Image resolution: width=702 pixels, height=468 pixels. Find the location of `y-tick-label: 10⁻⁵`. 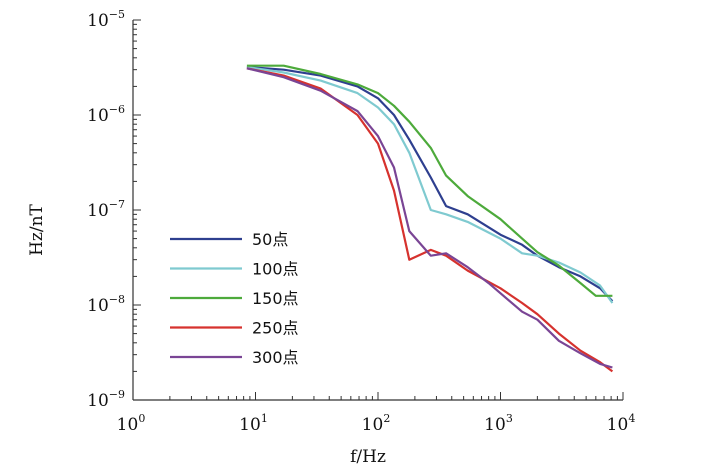

y-tick-label: 10⁻⁵ is located at coordinates (106, 19).